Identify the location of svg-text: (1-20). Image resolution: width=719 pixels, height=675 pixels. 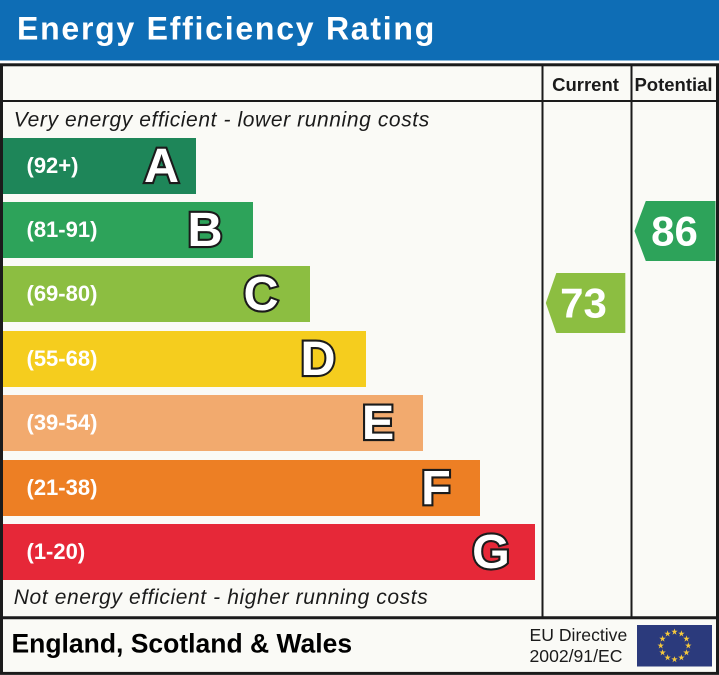
(56, 551).